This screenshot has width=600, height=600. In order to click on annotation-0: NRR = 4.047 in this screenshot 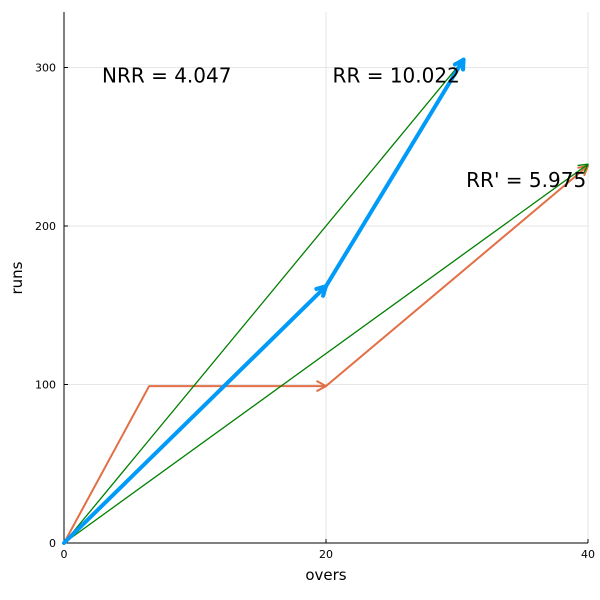, I will do `click(166, 75)`.